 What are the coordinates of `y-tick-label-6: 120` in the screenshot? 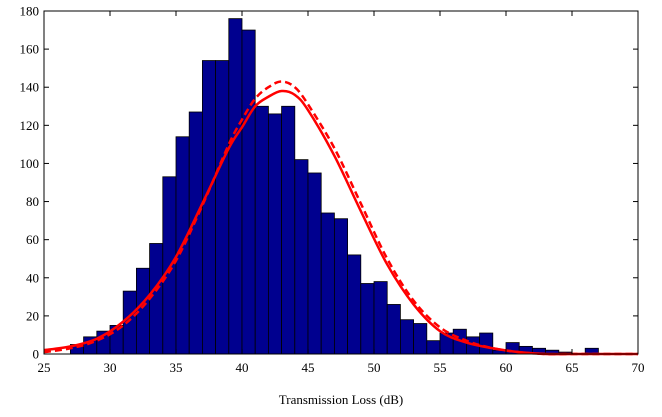 It's located at (30, 125).